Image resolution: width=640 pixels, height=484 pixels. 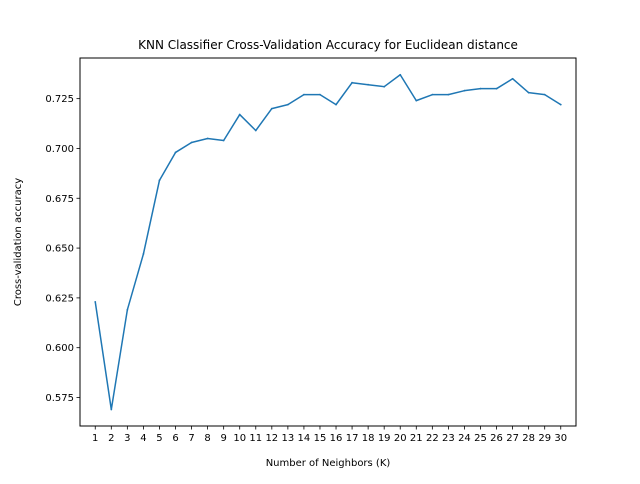 I want to click on y-axis-label: Cross-validation accuracy, so click(x=18, y=242).